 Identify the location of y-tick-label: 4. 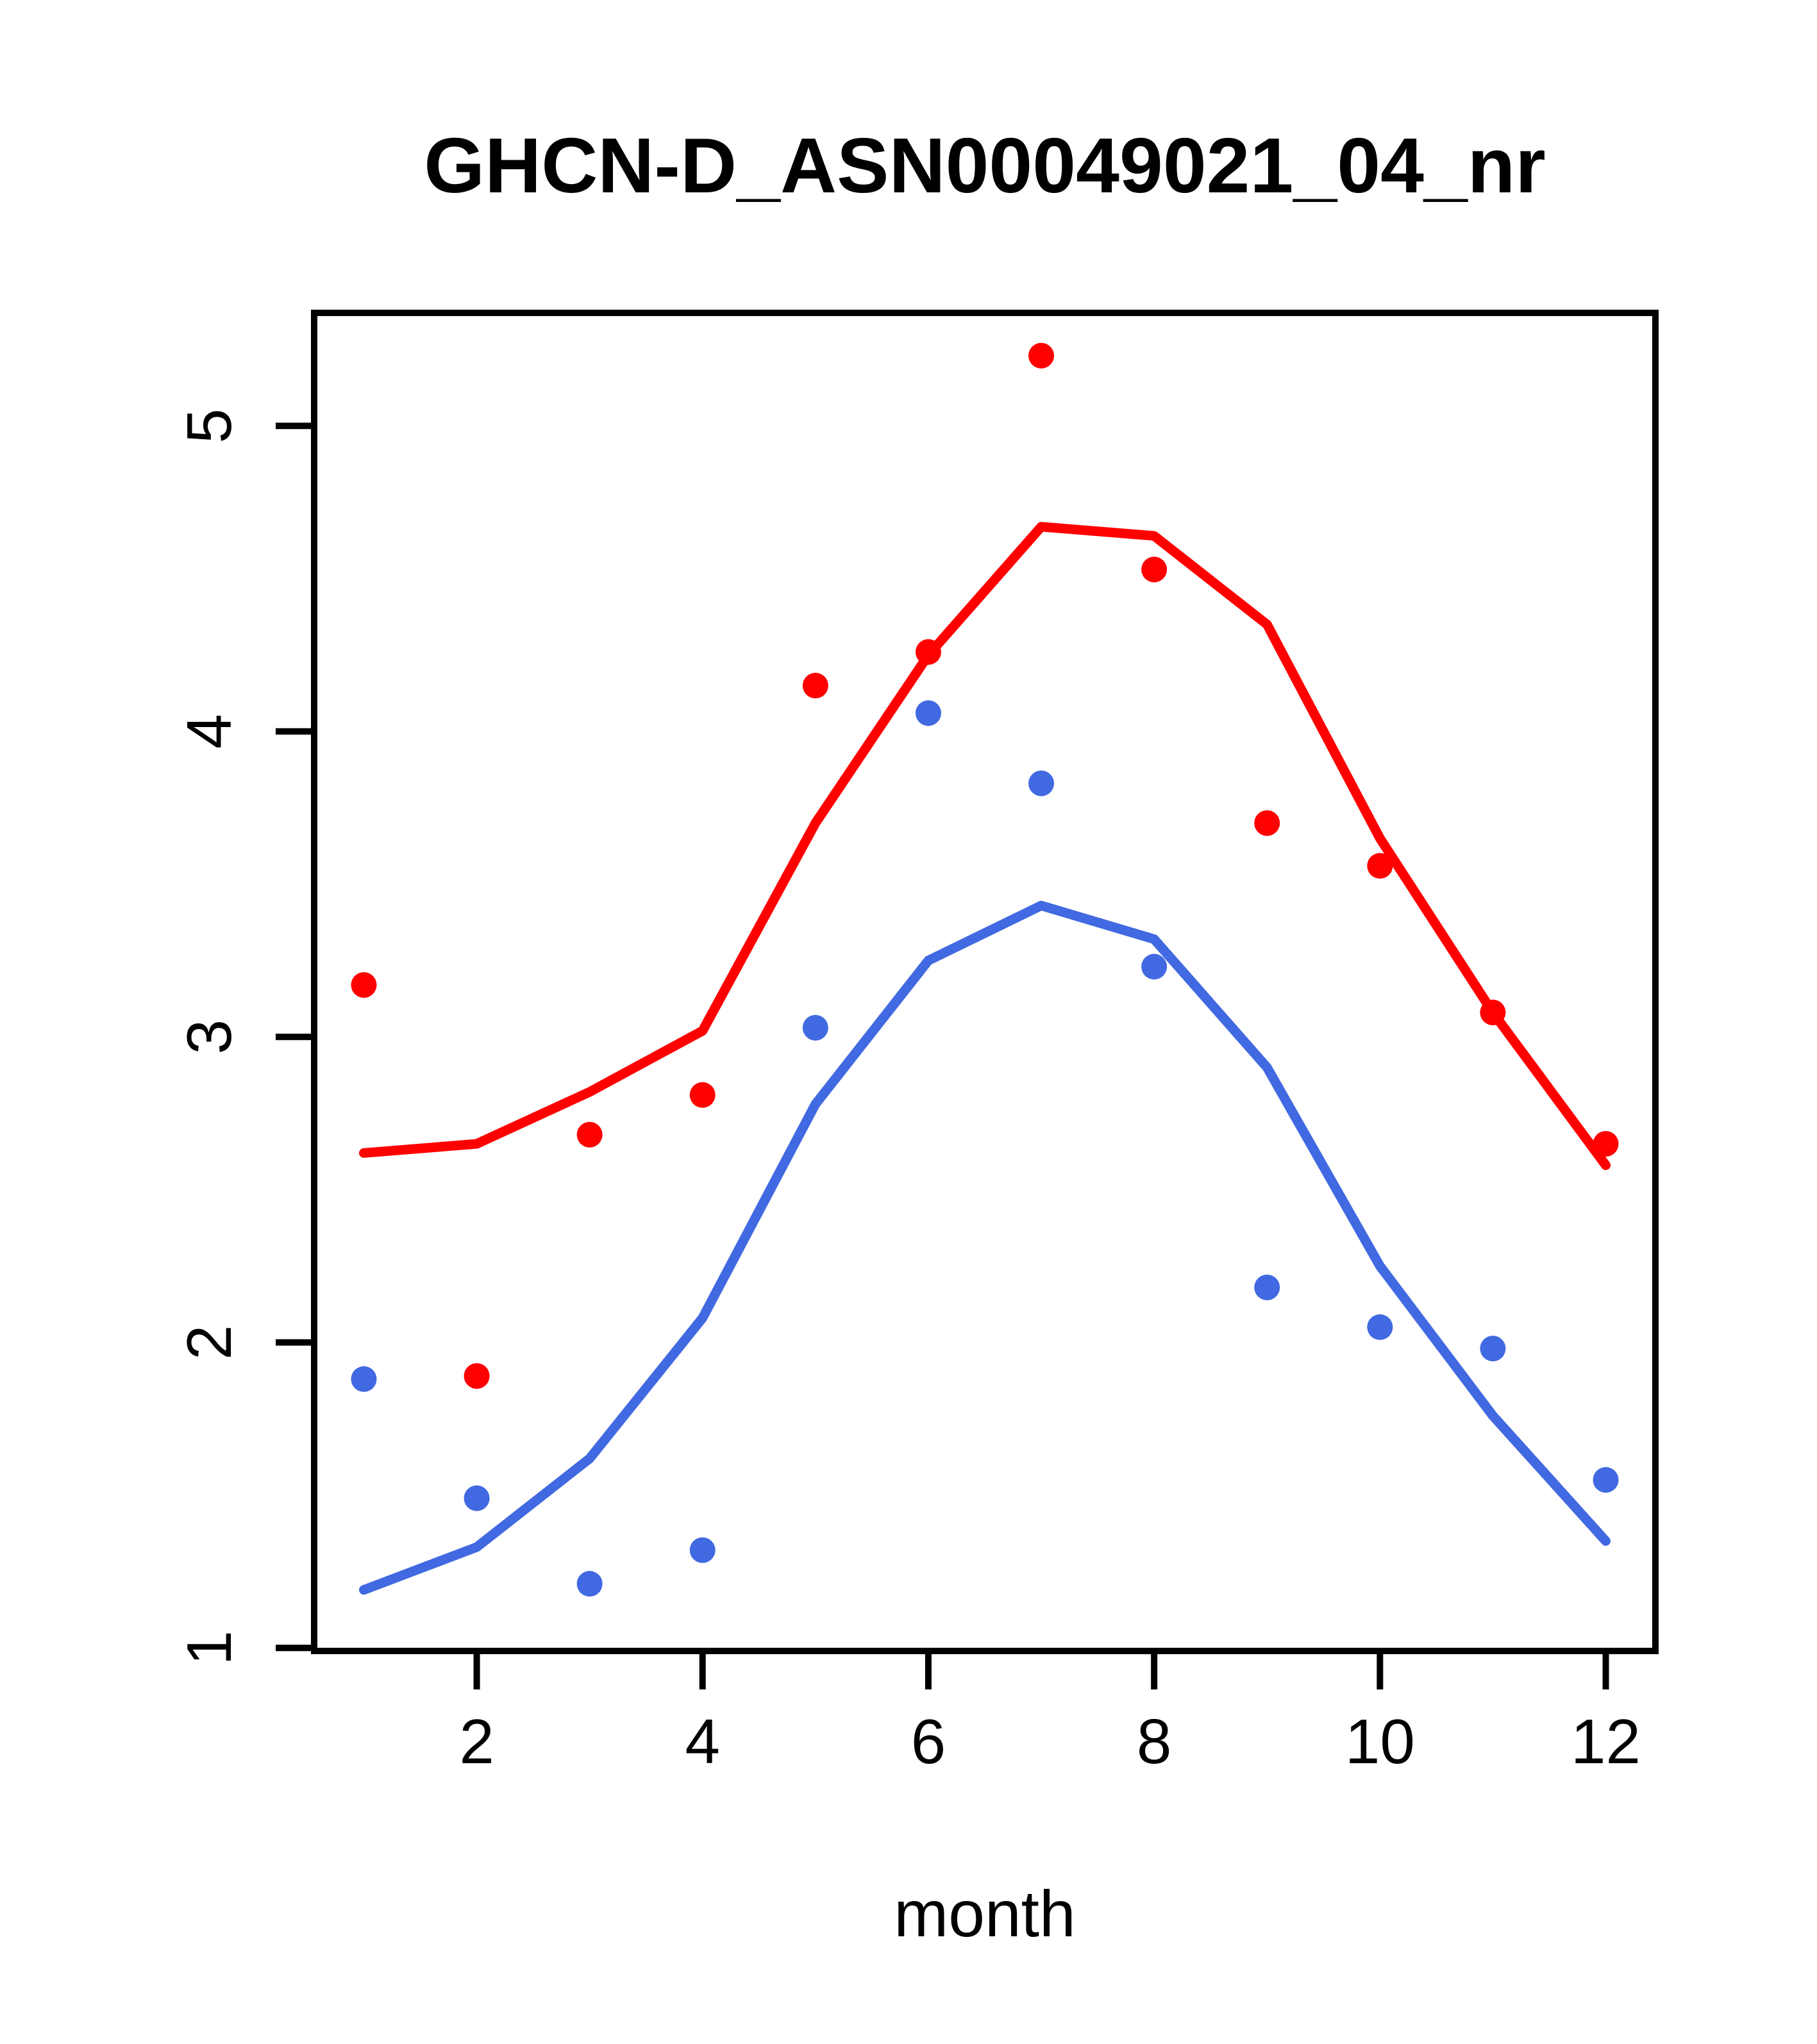
(209, 732).